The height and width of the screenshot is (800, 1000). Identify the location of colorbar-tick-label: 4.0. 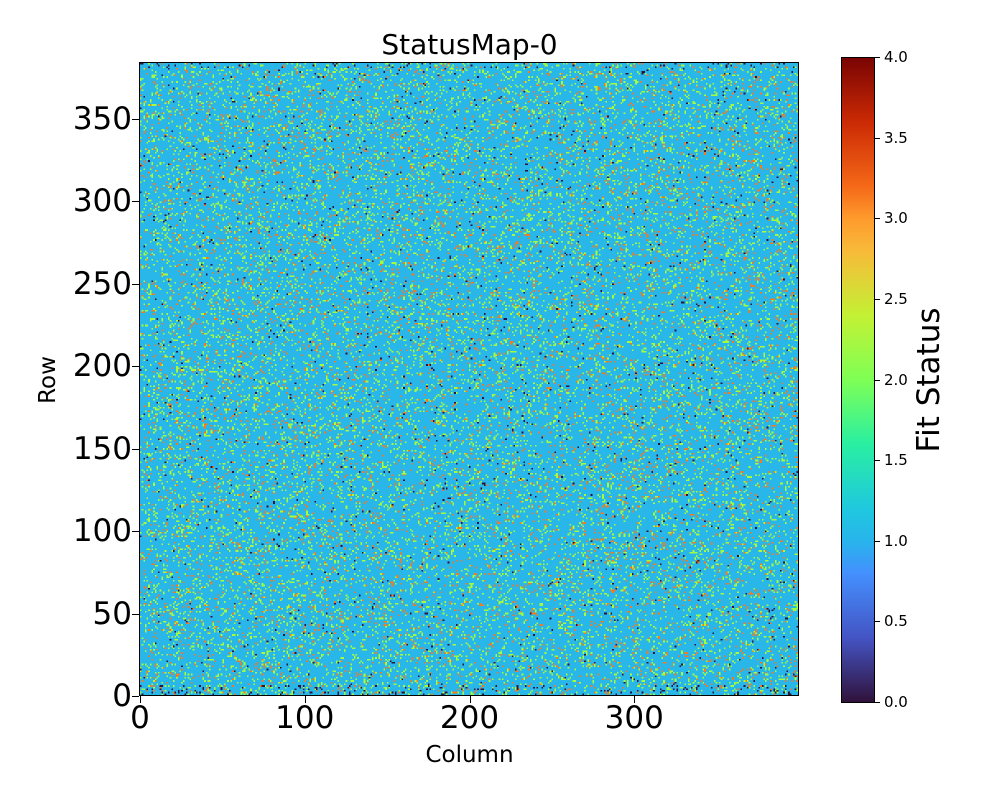
(896, 57).